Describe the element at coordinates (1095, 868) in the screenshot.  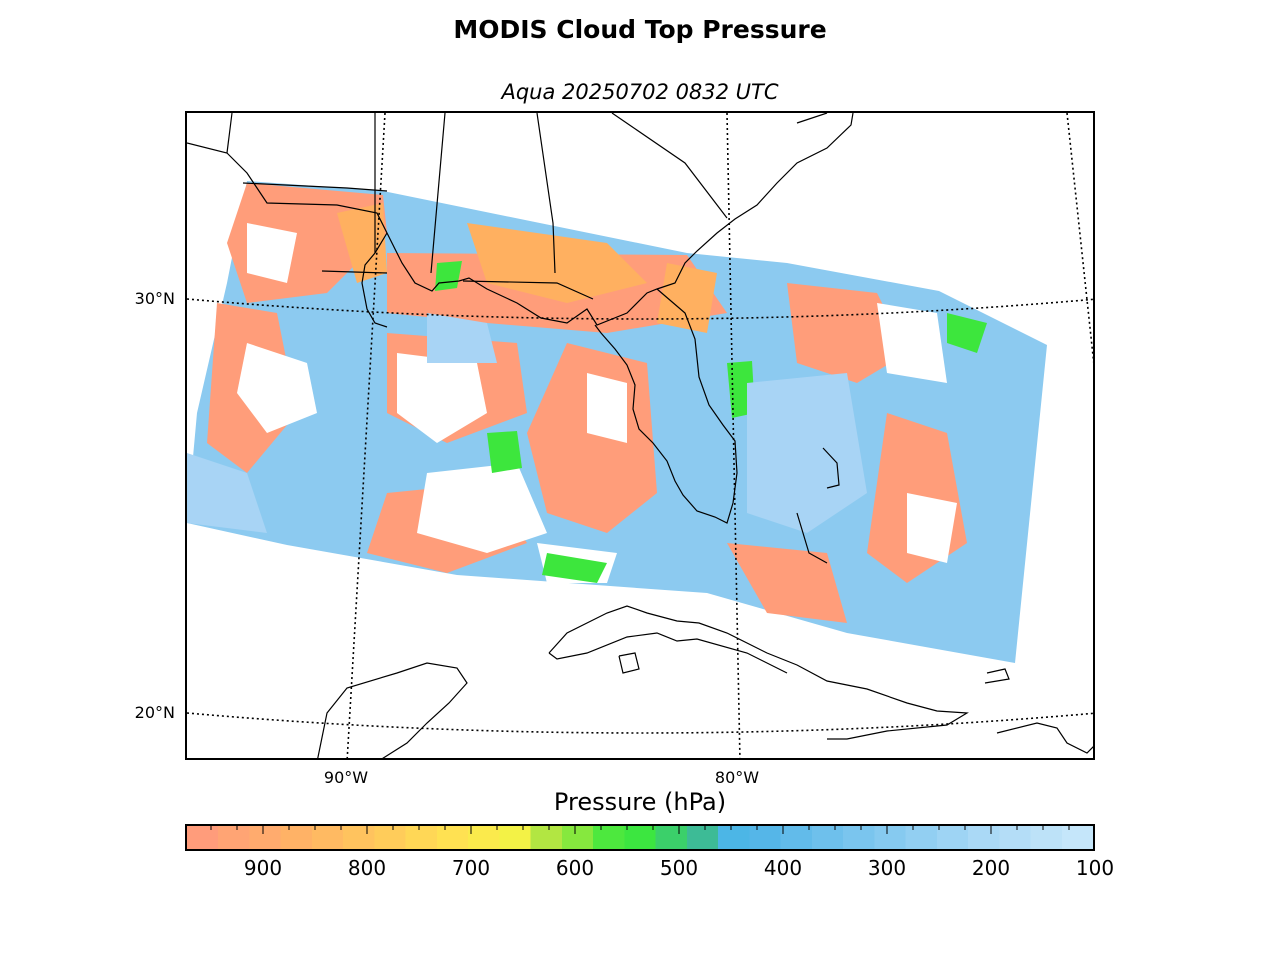
I see `colorbar-tick-label: 100` at that location.